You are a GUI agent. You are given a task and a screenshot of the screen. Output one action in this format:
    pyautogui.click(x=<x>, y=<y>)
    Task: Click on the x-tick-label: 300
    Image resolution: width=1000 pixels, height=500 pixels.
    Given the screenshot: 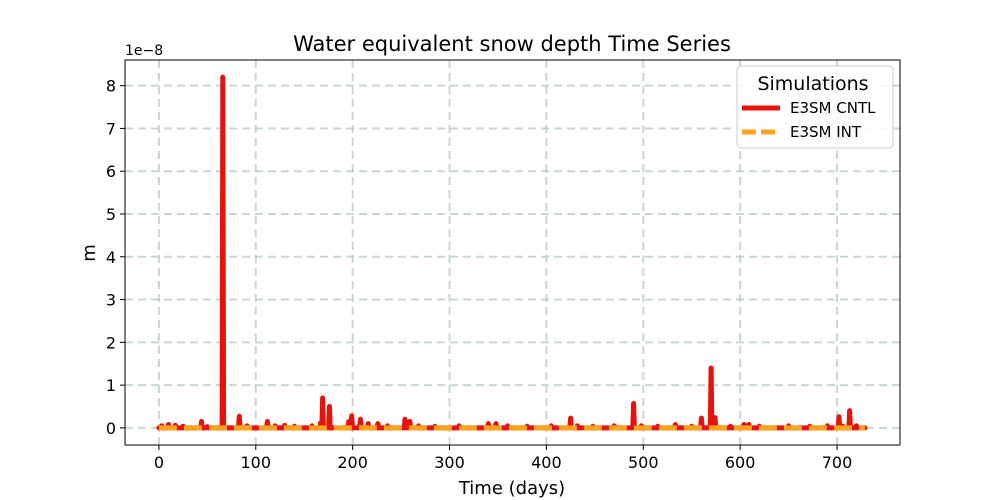 What is the action you would take?
    pyautogui.click(x=449, y=462)
    